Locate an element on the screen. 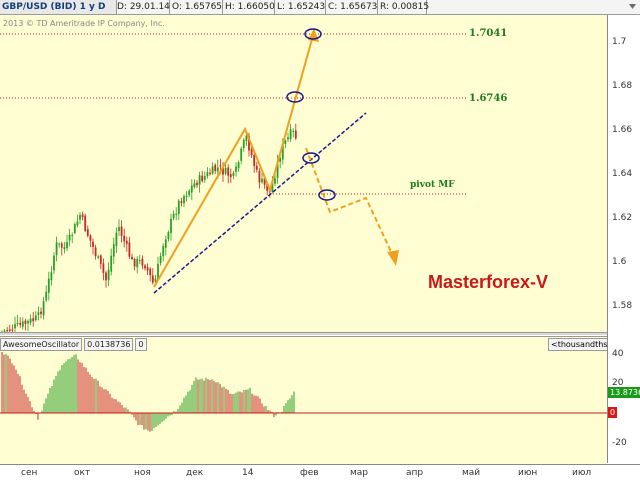 The width and height of the screenshot is (640, 481). time-tick: май is located at coordinates (471, 473).